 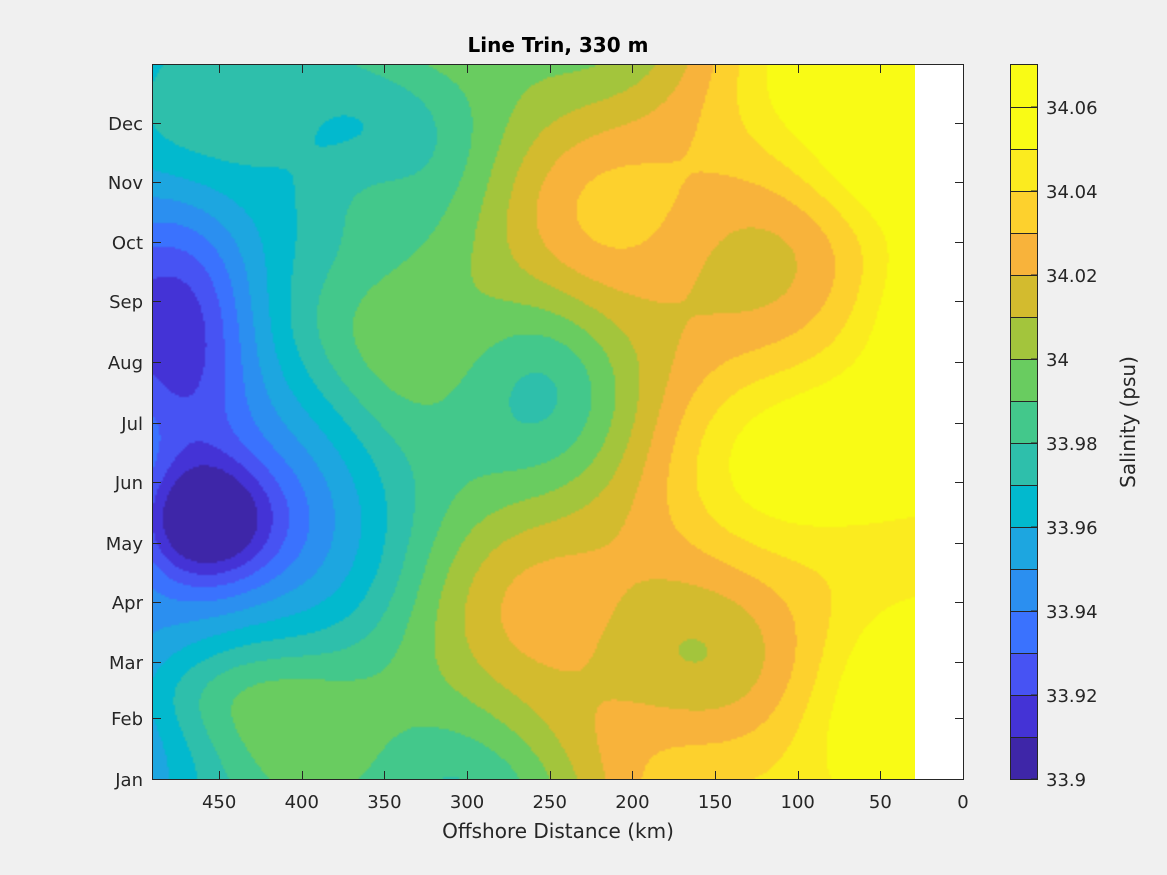 I want to click on colorbar-tick-label: 33.96, so click(x=1072, y=528).